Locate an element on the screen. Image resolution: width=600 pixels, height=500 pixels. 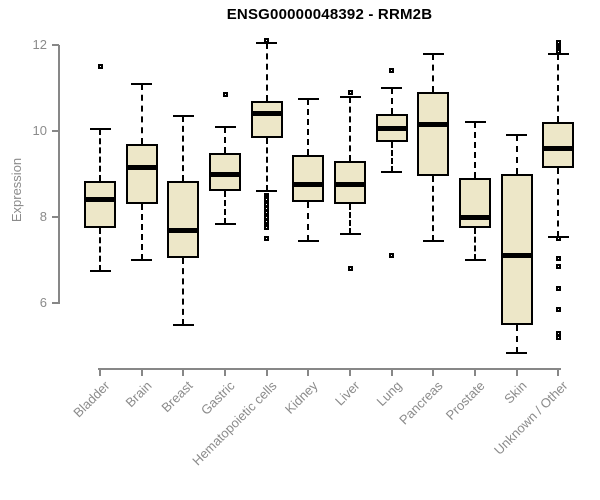
y-axis-tick-label: 6 is located at coordinates (43, 303).